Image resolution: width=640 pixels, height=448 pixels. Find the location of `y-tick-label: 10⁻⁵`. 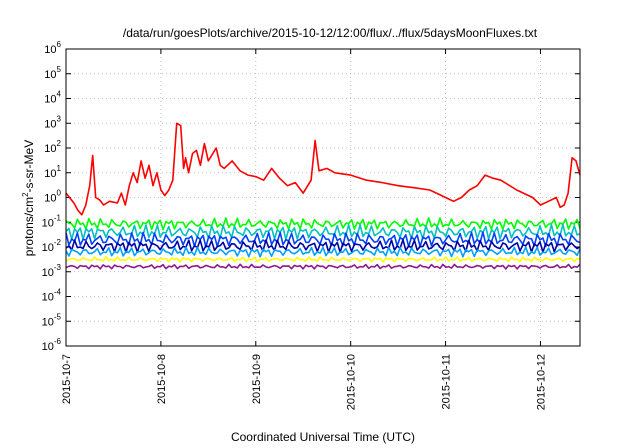

y-tick-label: 10⁻⁵ is located at coordinates (52, 320).